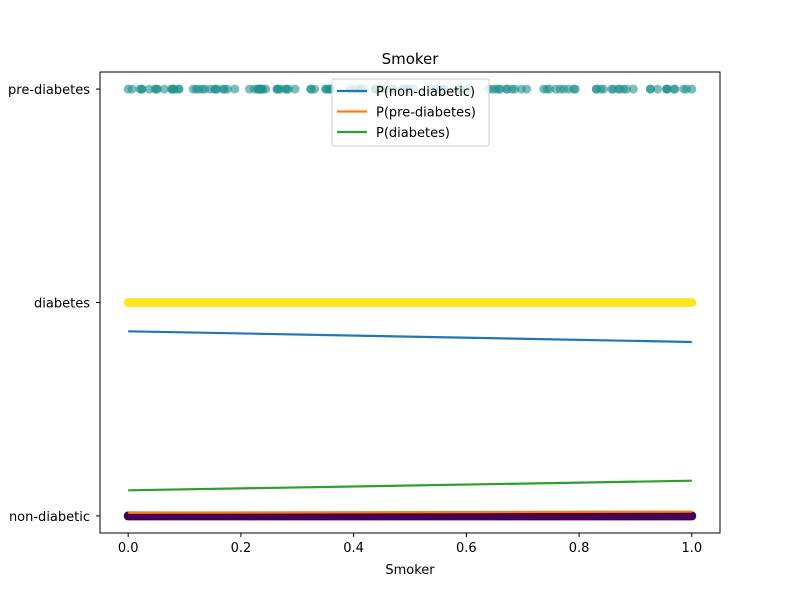 Image resolution: width=800 pixels, height=600 pixels. Describe the element at coordinates (410, 570) in the screenshot. I see `x-axis-title: Smoker` at that location.